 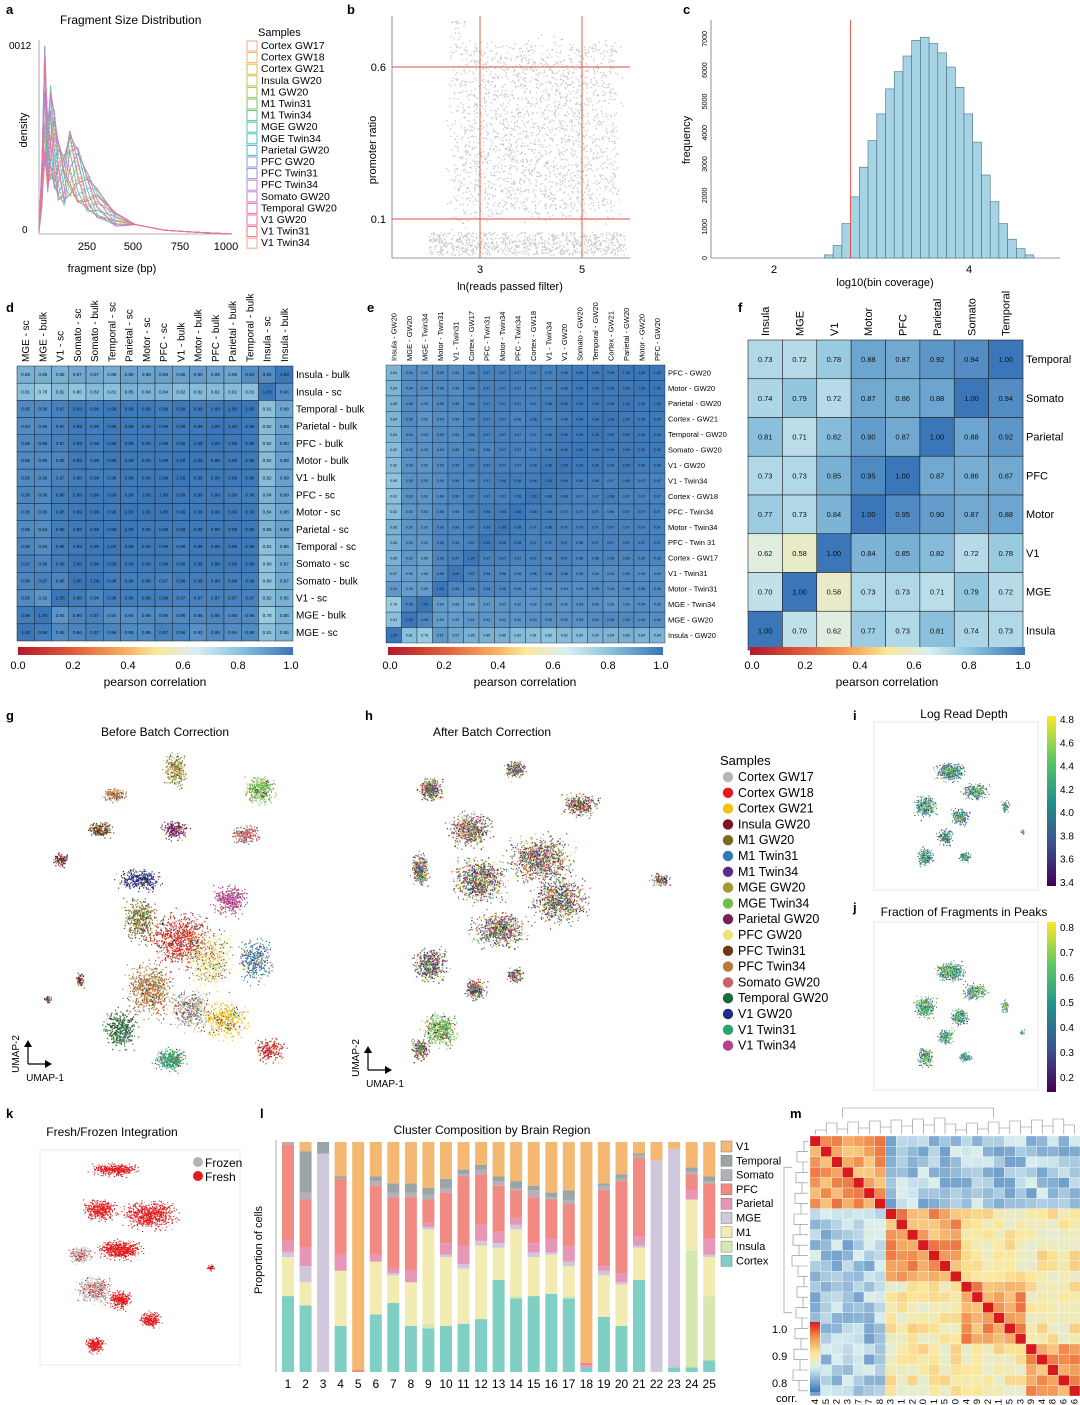 I want to click on panel-h-legend-entry: Insula GW20, so click(x=774, y=824).